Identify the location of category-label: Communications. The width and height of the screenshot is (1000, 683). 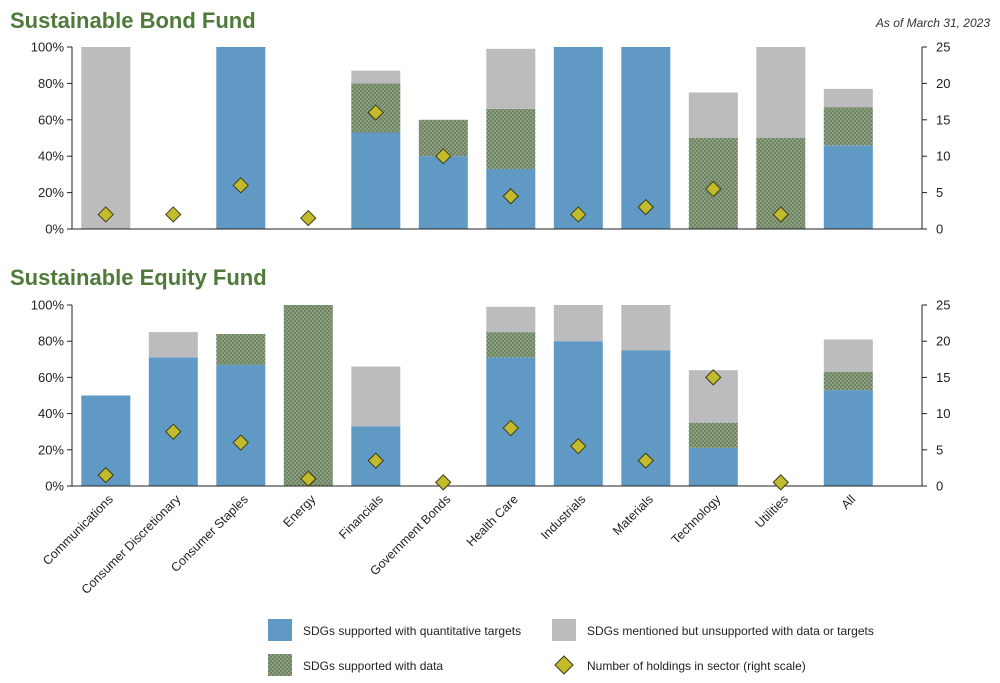
(78, 530).